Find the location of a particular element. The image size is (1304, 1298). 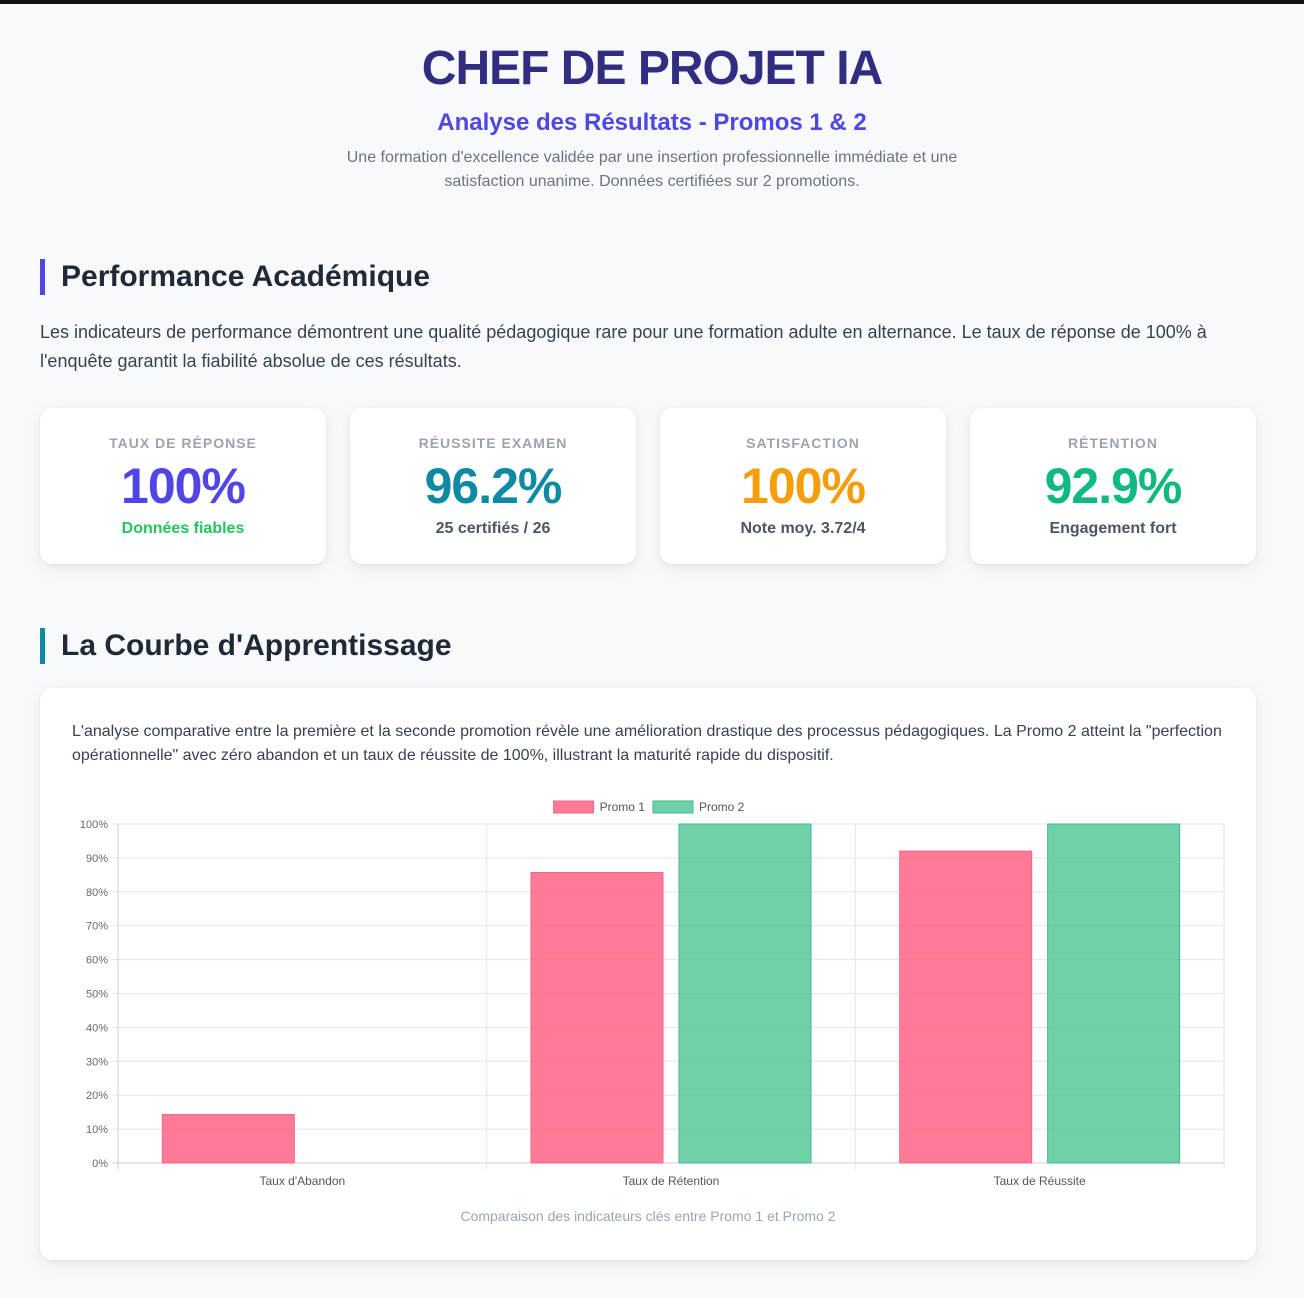

kpi-label: TAUX DE RÉPONSE is located at coordinates (183, 443).